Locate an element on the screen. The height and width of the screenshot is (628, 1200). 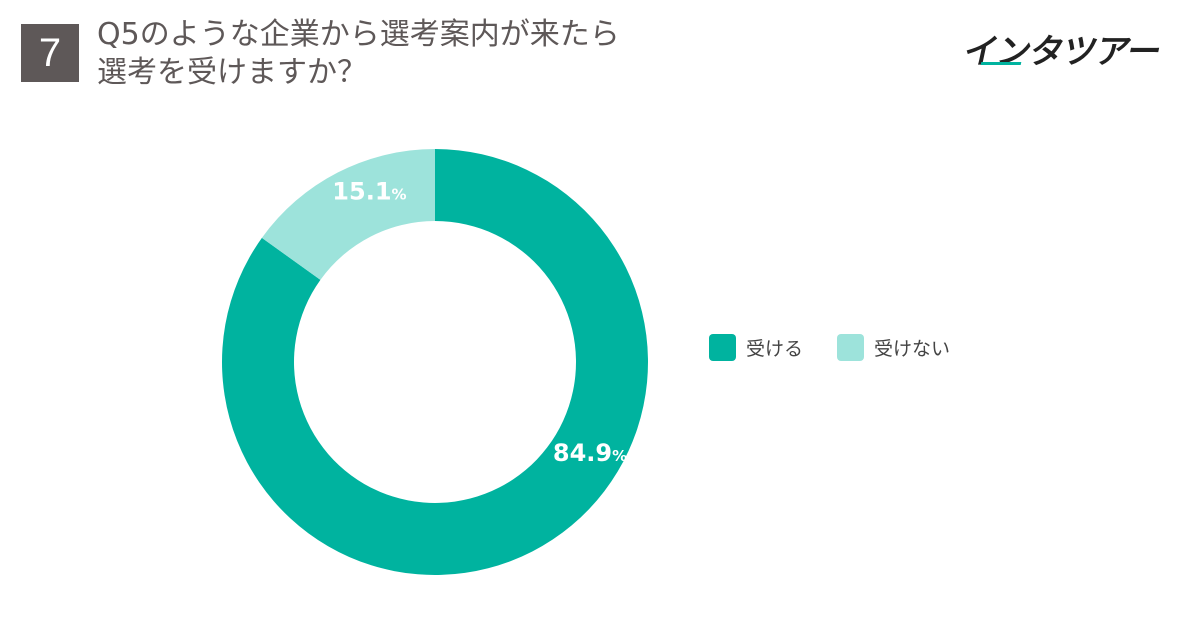
chart-title: Q5のような企業から選考案内が来たら 選考を受けますか？ is located at coordinates (407, 54).